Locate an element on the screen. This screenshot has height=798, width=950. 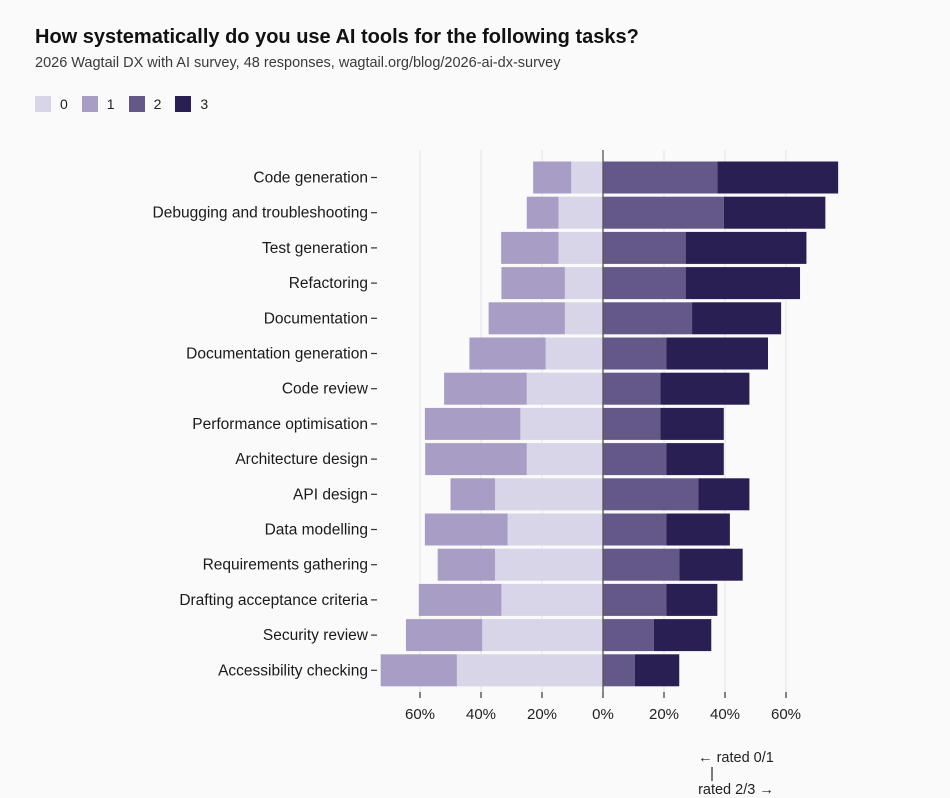
category-label: Code review is located at coordinates (325, 389).